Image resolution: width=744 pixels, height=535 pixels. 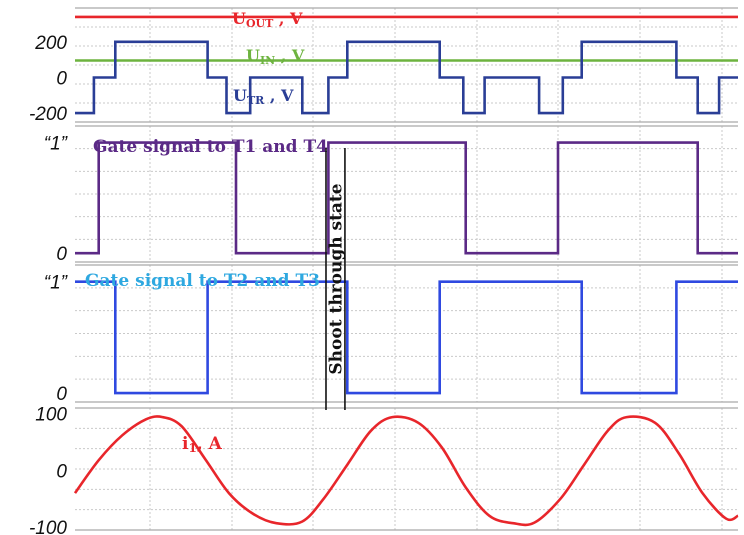 I want to click on series-label: UOUT , V, so click(x=267, y=19).